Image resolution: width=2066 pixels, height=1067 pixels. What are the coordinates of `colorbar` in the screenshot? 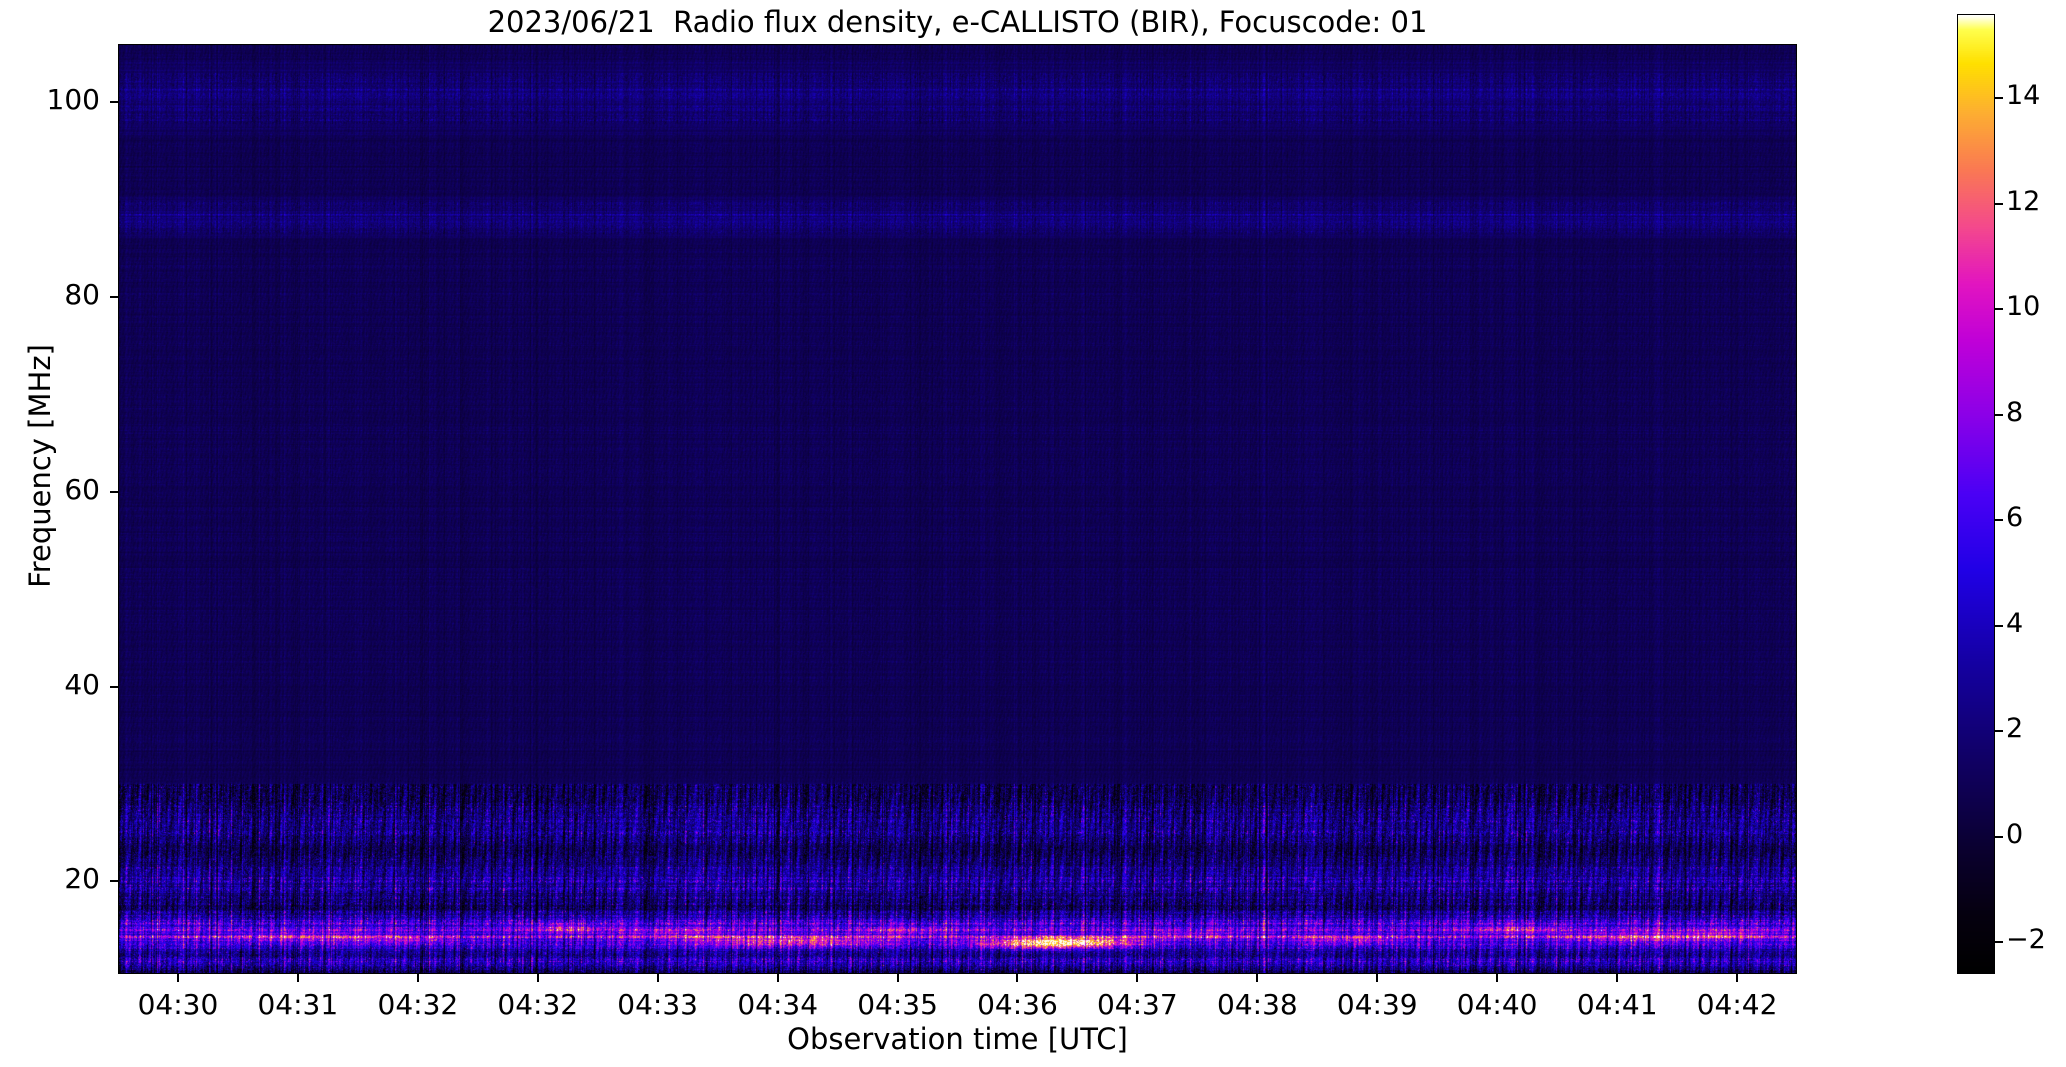 It's located at (1976, 494).